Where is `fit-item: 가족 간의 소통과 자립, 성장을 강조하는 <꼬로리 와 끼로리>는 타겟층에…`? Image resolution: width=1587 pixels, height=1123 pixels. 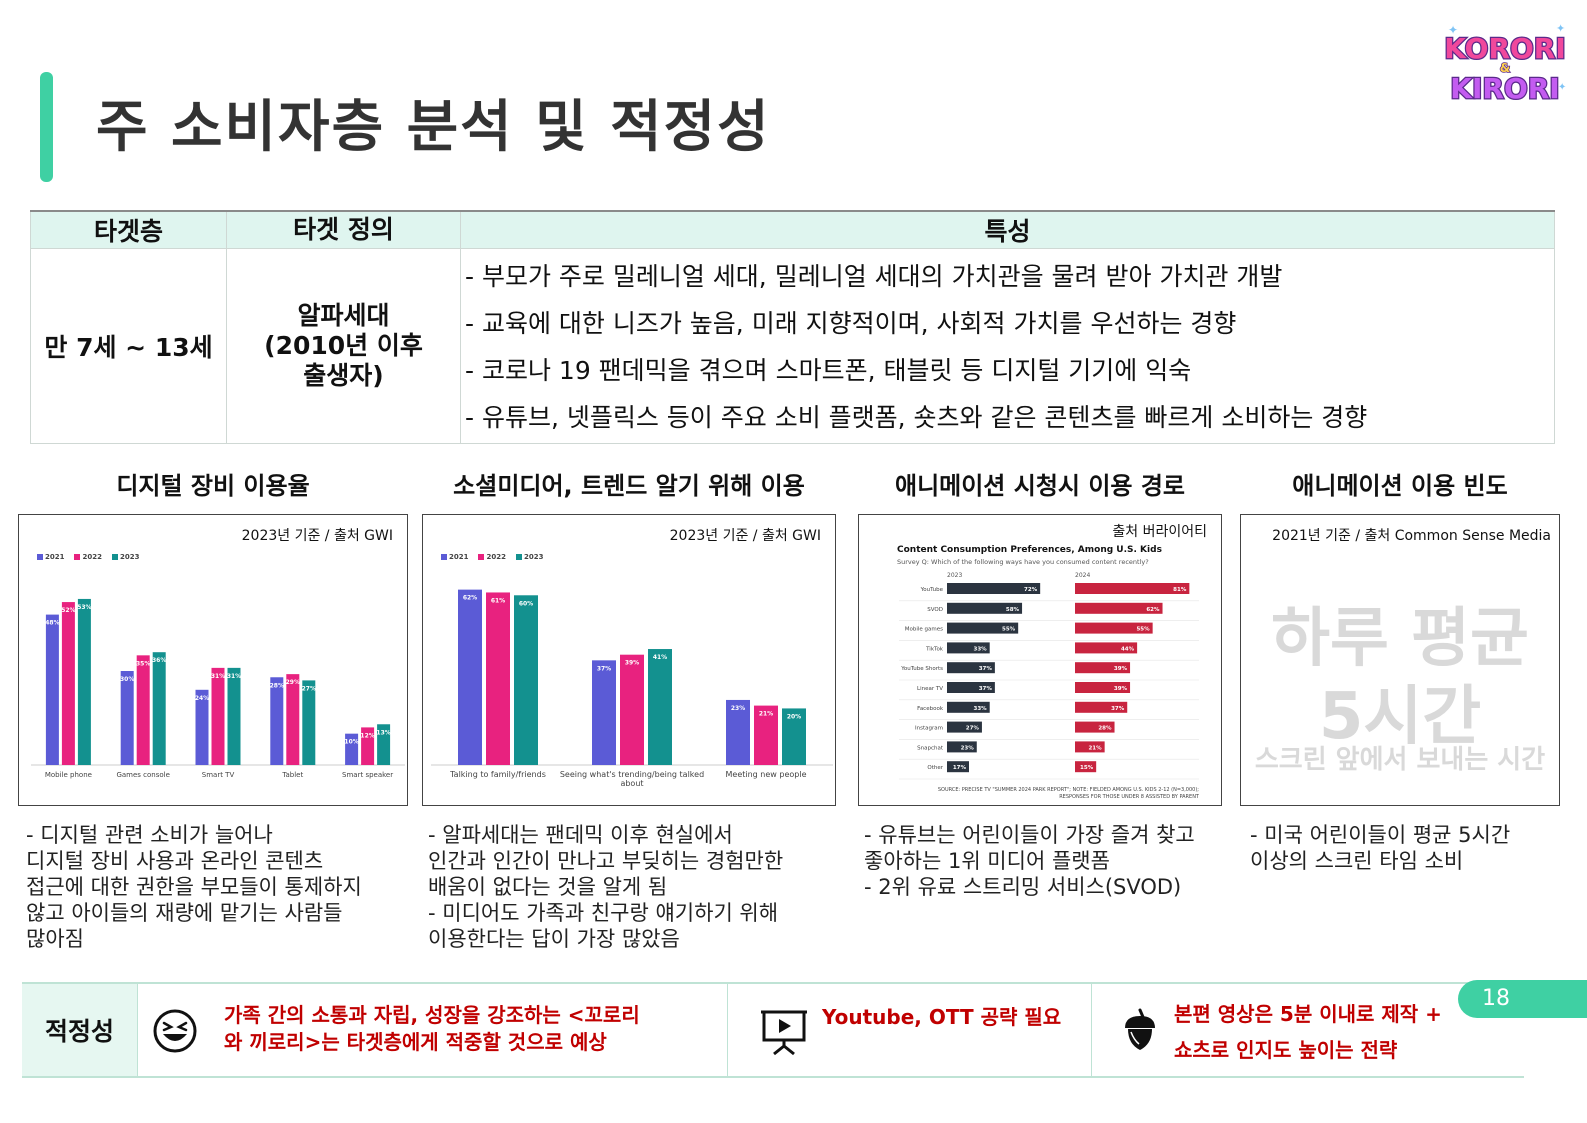 fit-item: 가족 간의 소통과 자립, 성장을 강조하는 <꼬로리 와 끼로리>는 타겟층에… is located at coordinates (433, 1030).